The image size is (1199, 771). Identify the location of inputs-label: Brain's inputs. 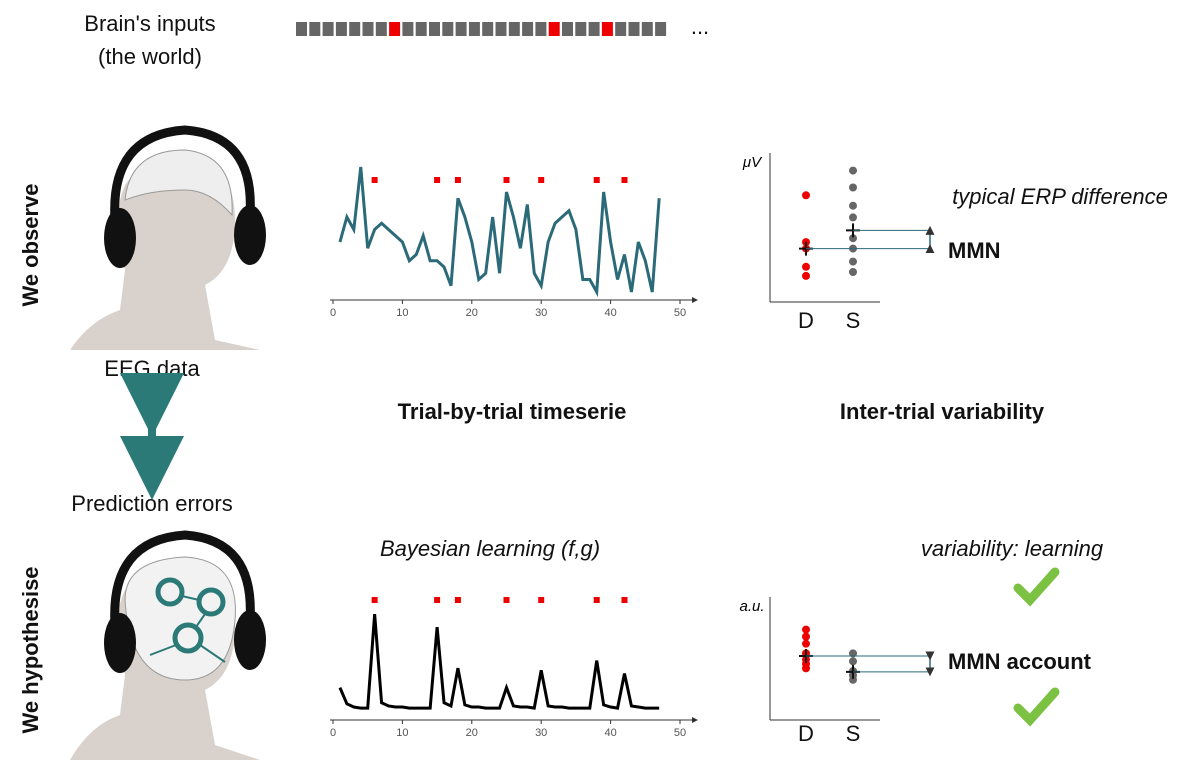
(149, 23).